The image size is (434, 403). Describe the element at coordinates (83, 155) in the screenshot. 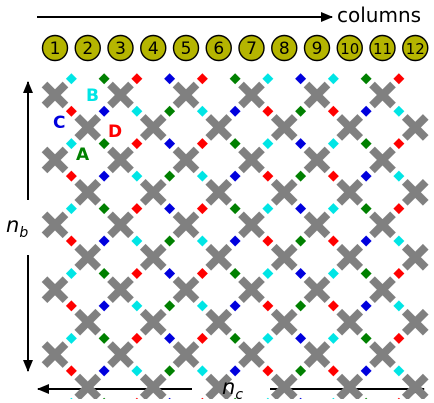

I see `site-label-a: A` at that location.